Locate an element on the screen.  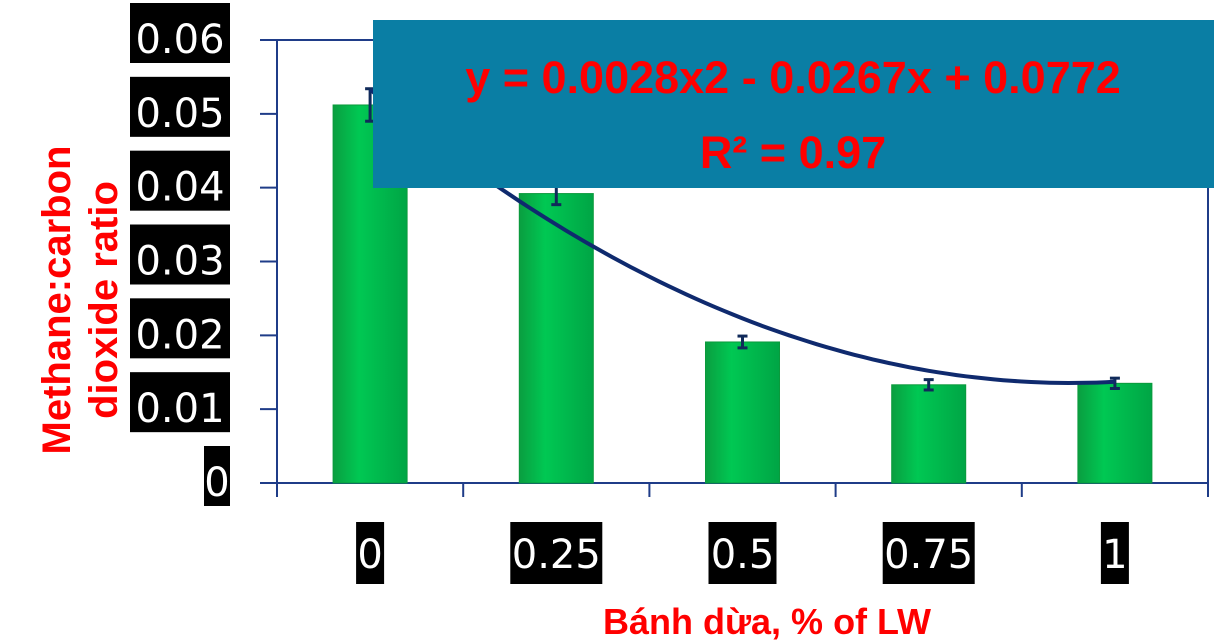
y-axis-title-line-2: dioxide ratio is located at coordinates (104, 300).